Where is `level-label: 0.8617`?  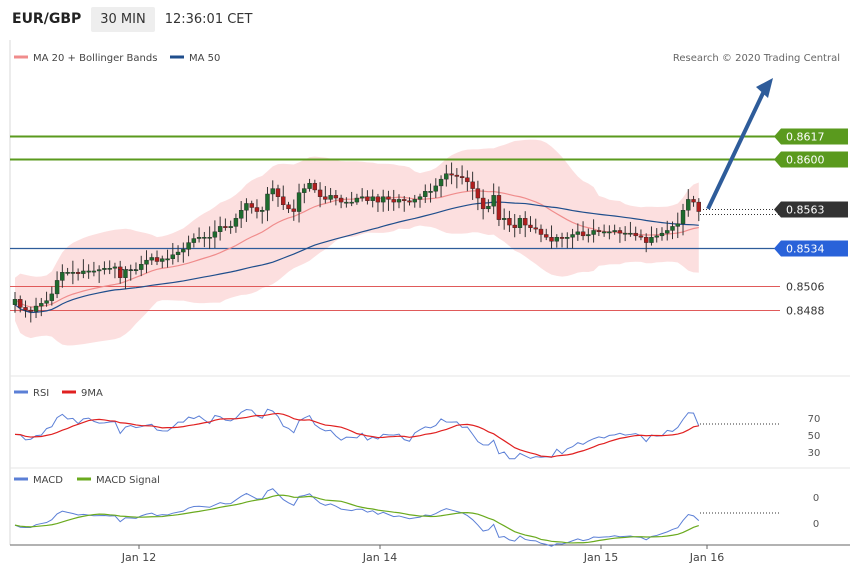
level-label: 0.8617 is located at coordinates (805, 137).